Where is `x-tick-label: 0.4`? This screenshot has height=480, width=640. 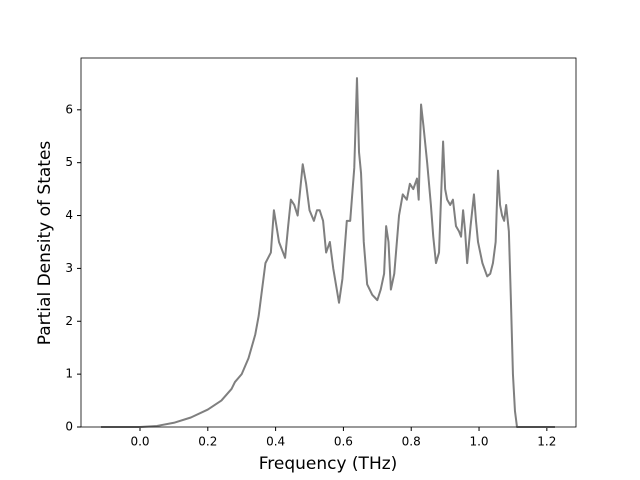 x-tick-label: 0.4 is located at coordinates (275, 442).